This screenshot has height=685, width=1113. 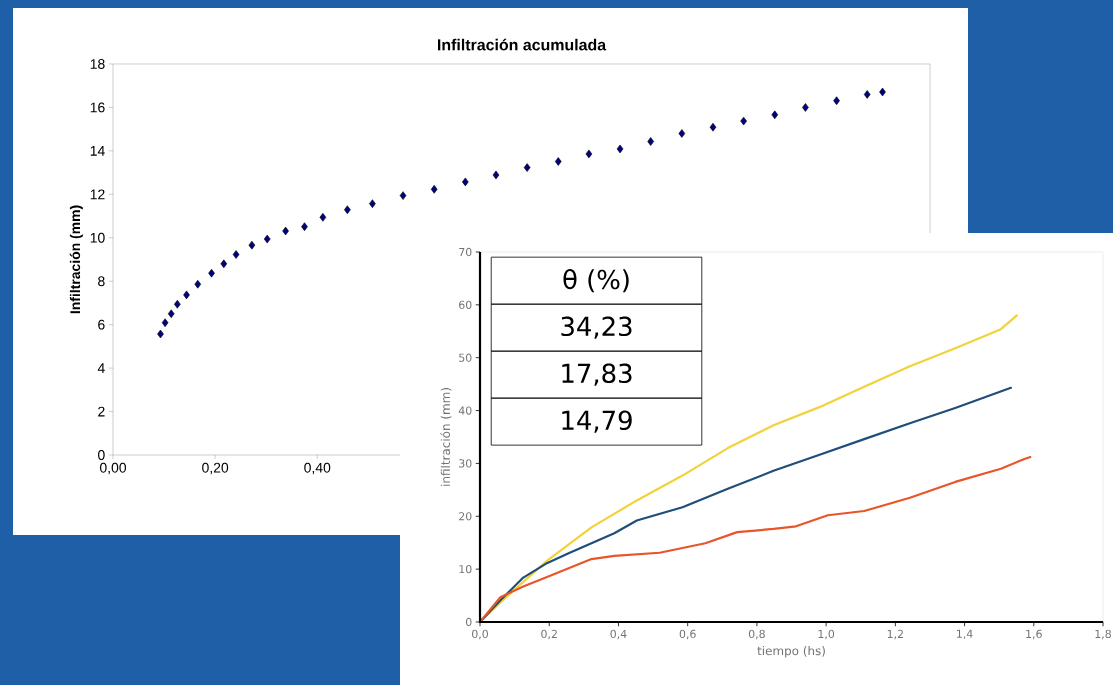 What do you see at coordinates (465, 516) in the screenshot?
I see `y-tick-label: 20` at bounding box center [465, 516].